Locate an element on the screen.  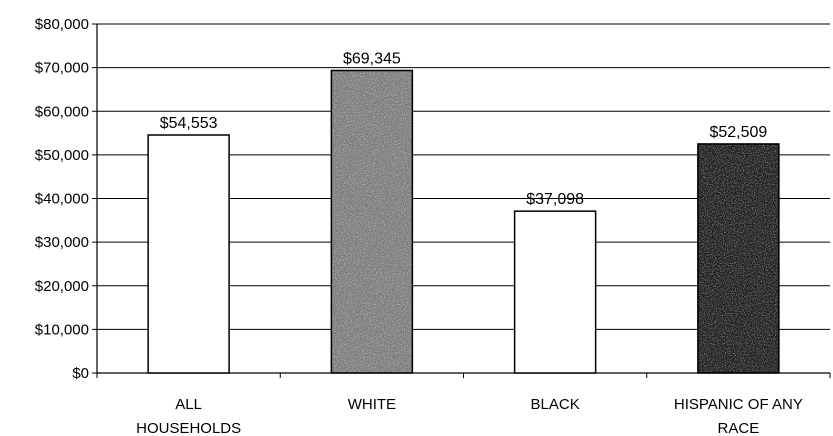
data-label: $52,509 is located at coordinates (738, 132).